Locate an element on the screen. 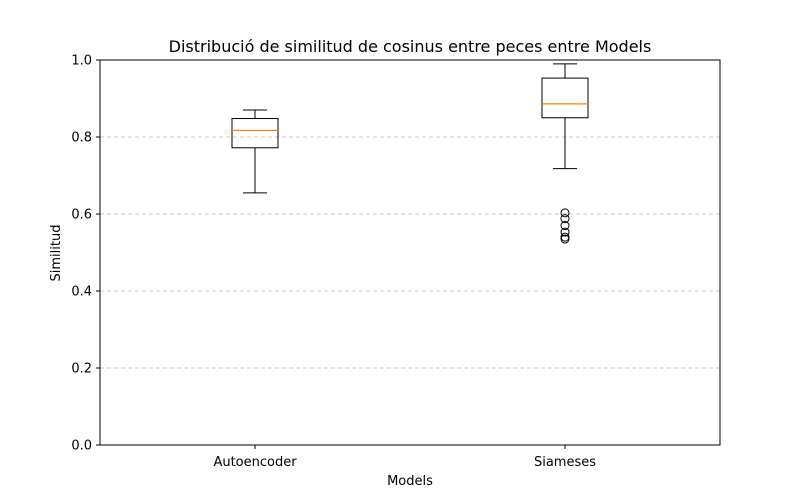 The height and width of the screenshot is (500, 800). x-tick-label: Siameses is located at coordinates (565, 462).